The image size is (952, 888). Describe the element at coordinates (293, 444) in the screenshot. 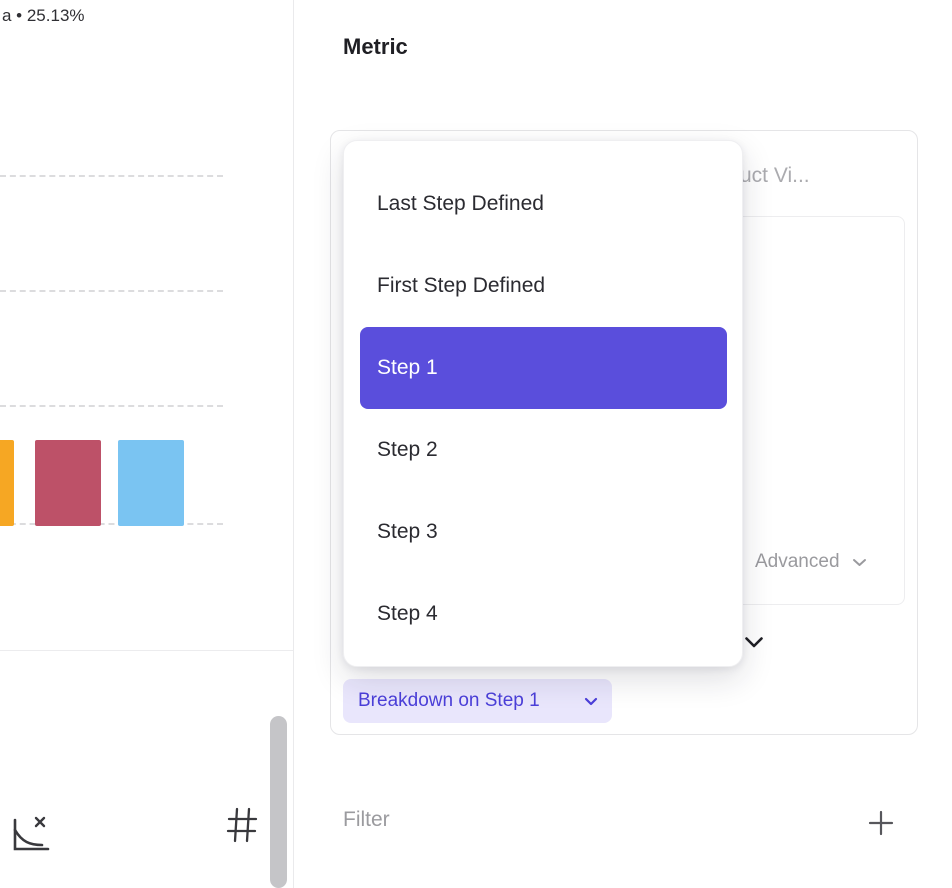

I see `panel-divider` at that location.